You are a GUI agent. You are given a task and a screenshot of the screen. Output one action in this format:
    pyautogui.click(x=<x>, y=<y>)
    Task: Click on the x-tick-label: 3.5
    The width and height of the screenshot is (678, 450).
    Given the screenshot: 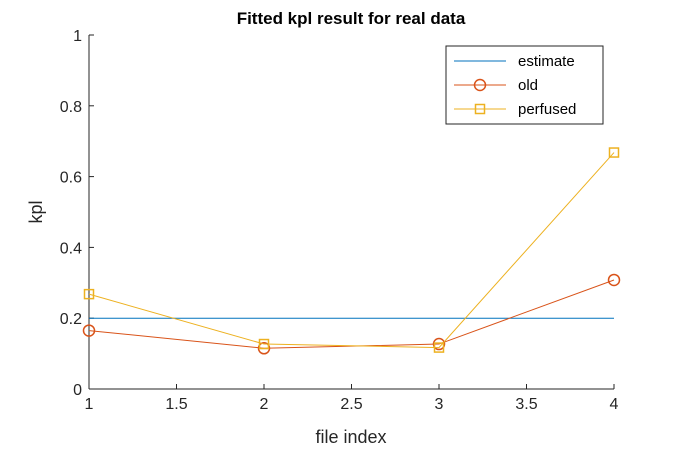 What is the action you would take?
    pyautogui.click(x=526, y=404)
    